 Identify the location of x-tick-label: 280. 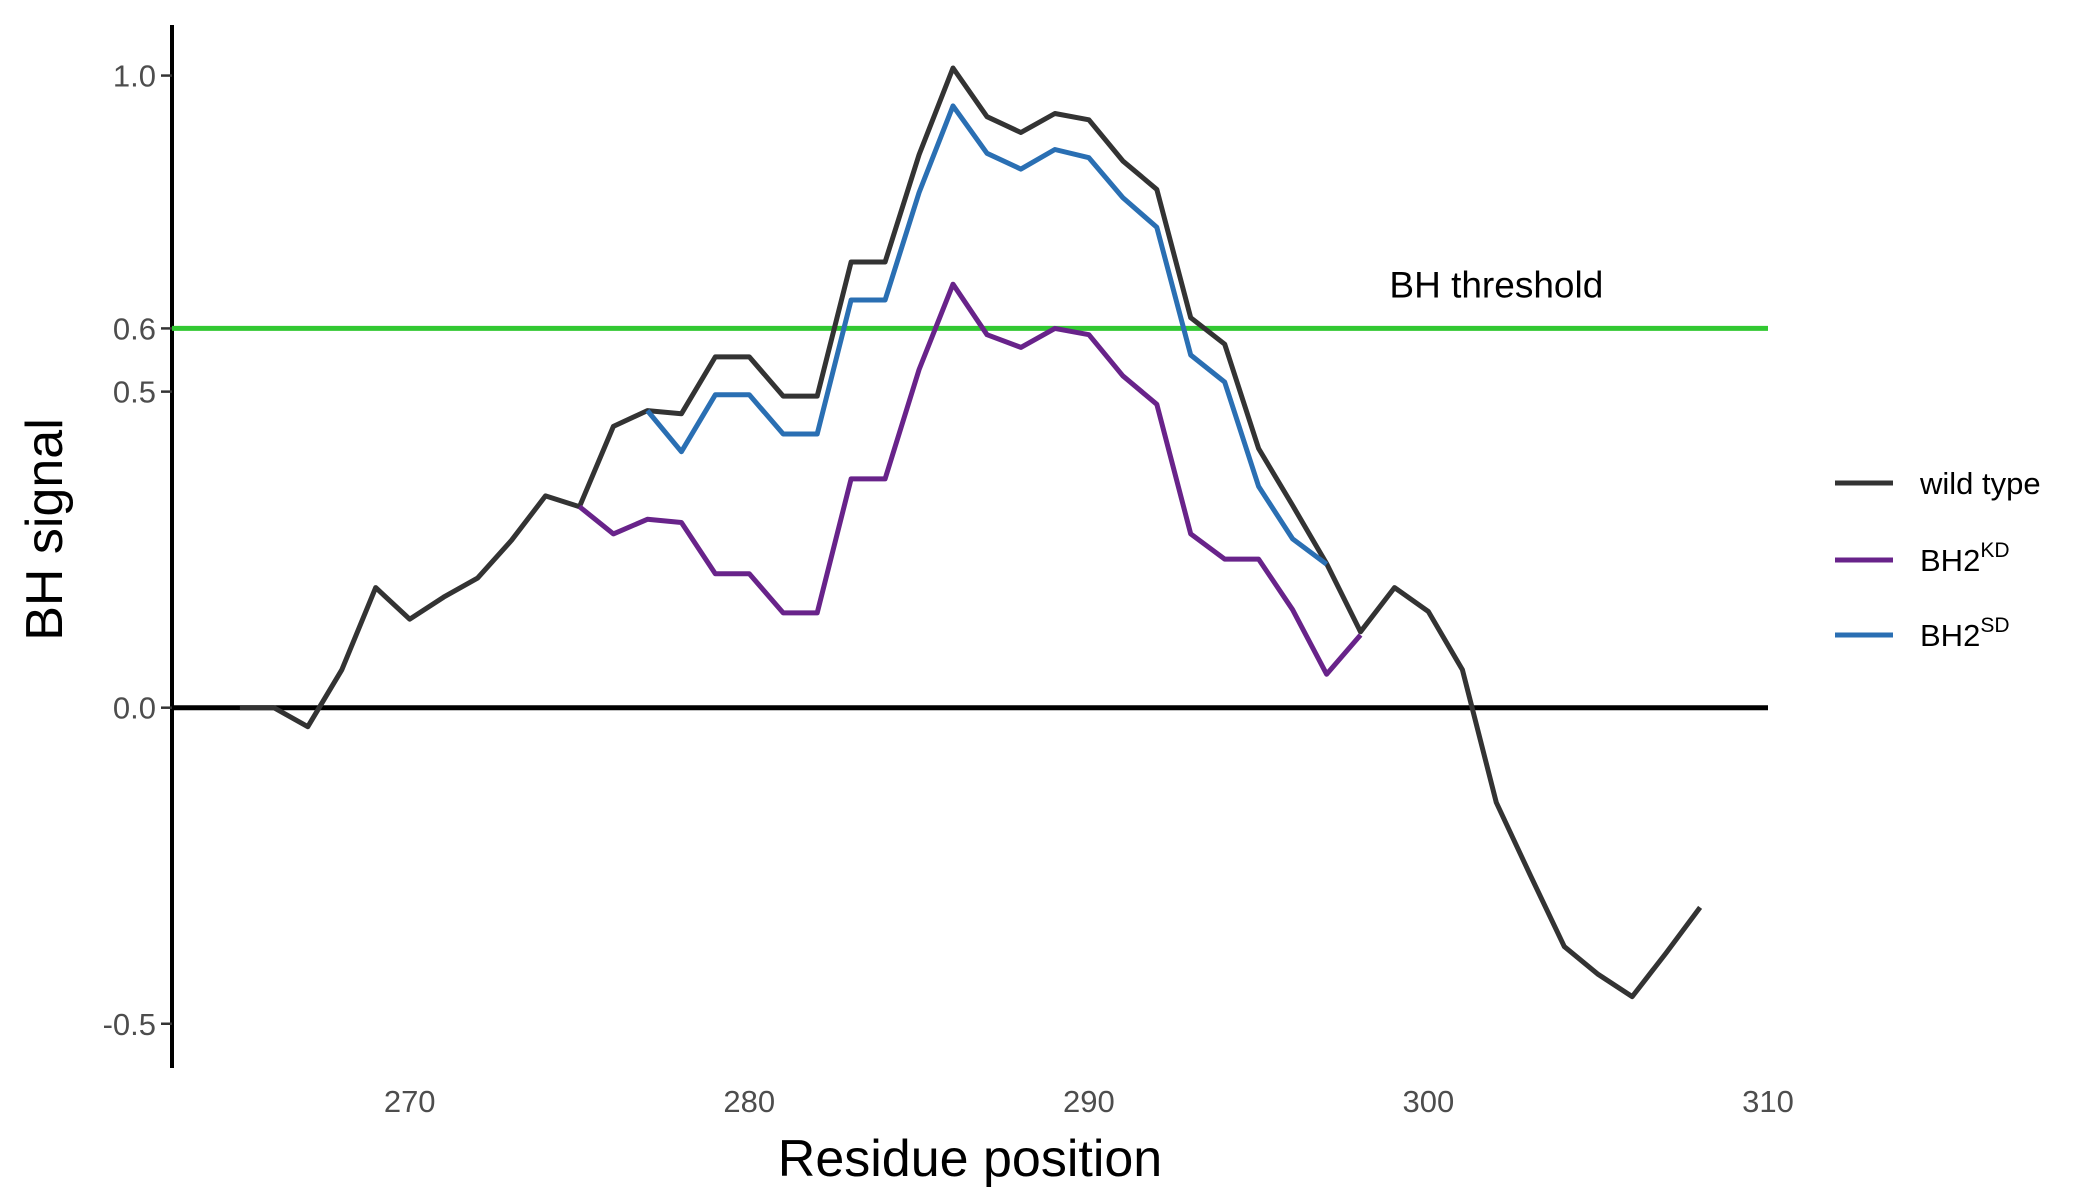
(749, 1101).